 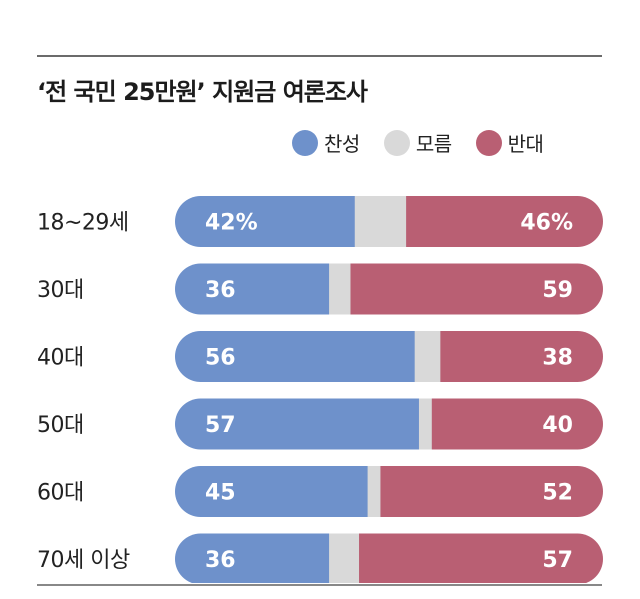 What do you see at coordinates (220, 358) in the screenshot?
I see `value-label-approve: 56` at bounding box center [220, 358].